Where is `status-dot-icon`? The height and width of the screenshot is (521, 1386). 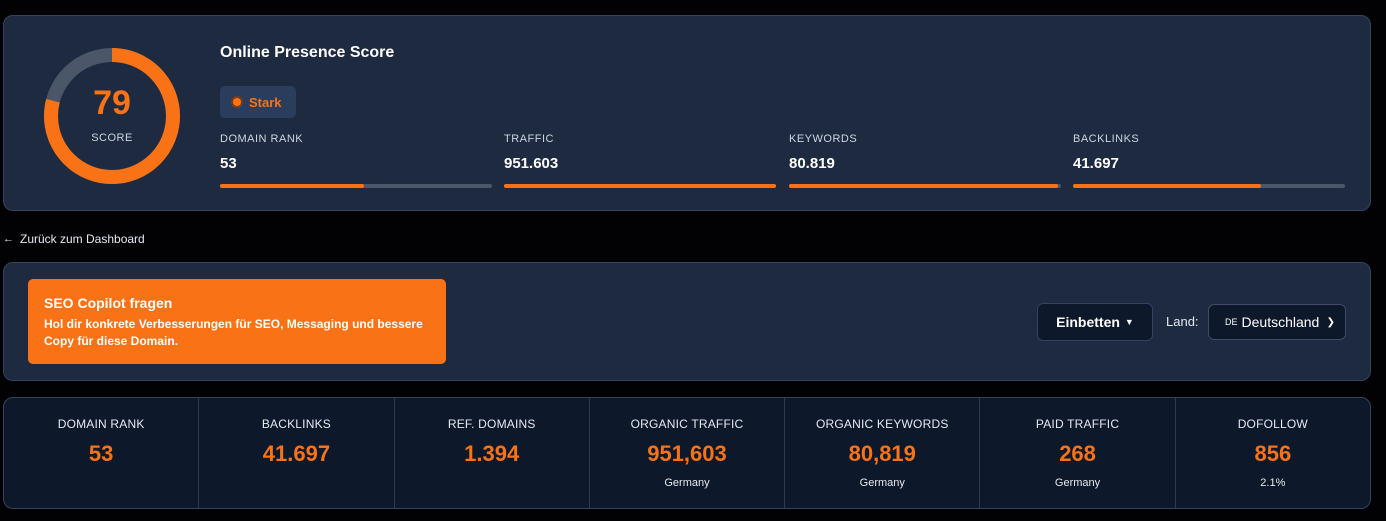
status-dot-icon is located at coordinates (237, 102).